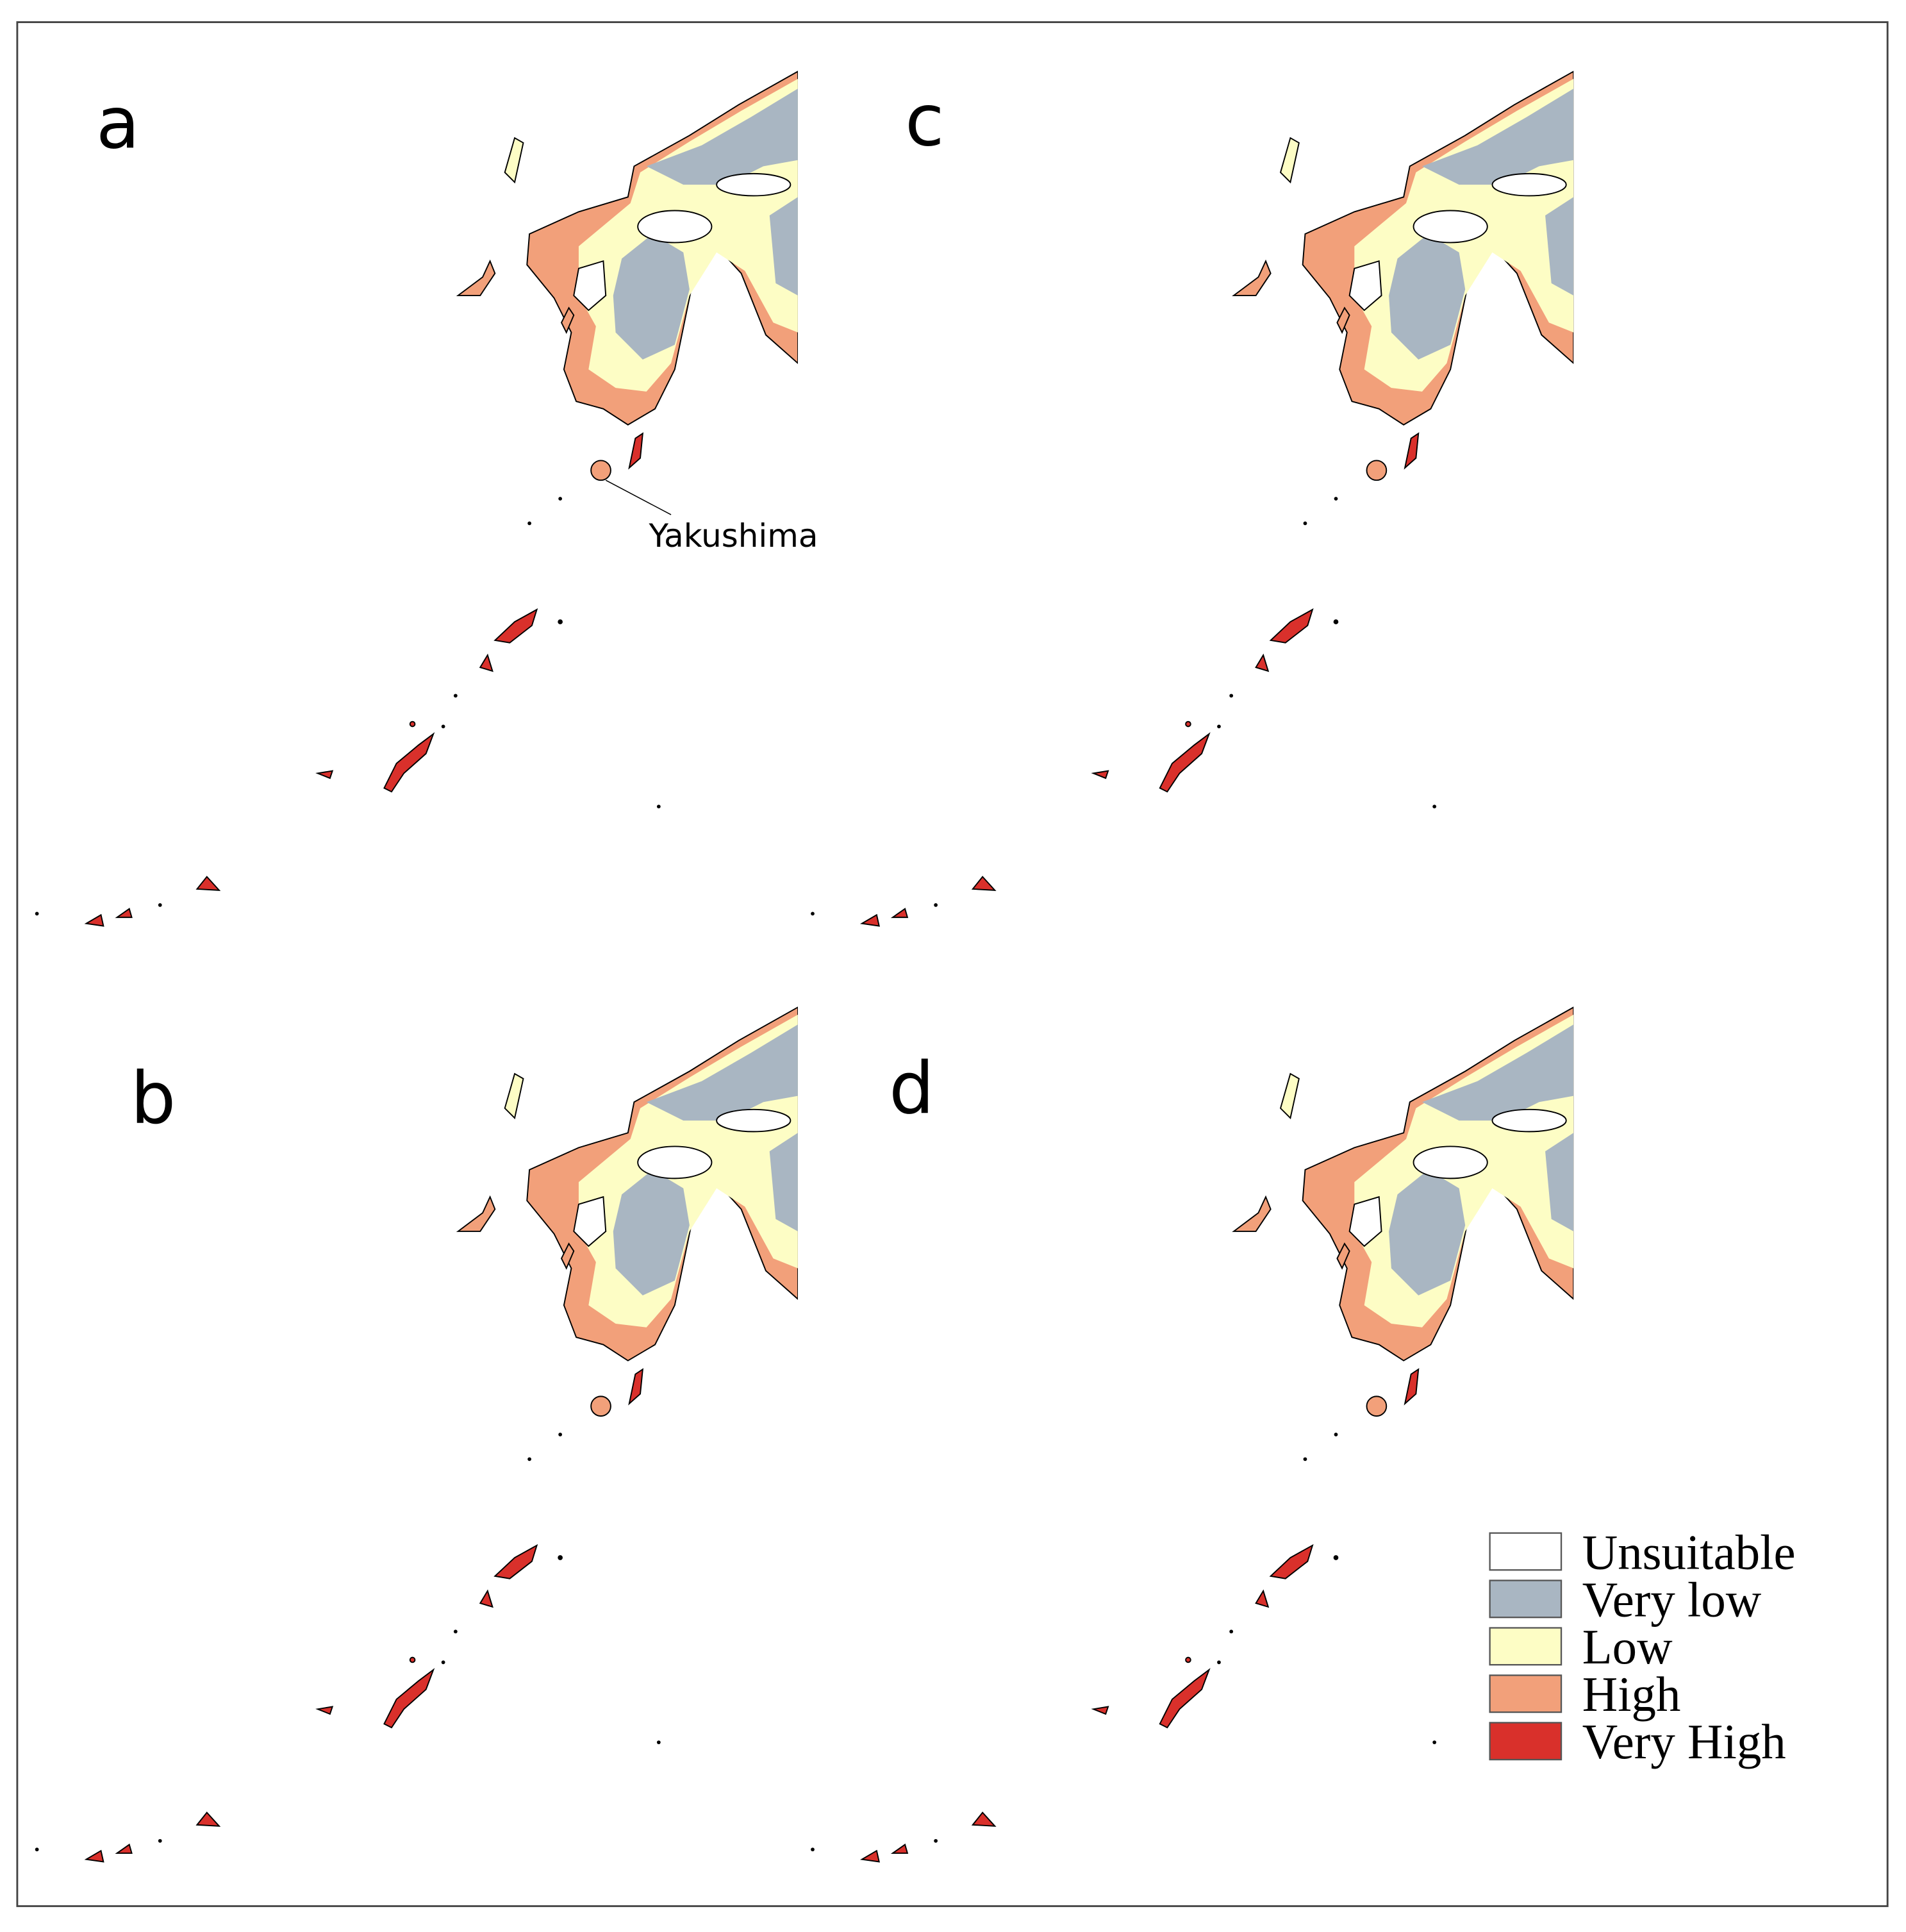 The width and height of the screenshot is (1906, 1932). I want to click on legend-label: Very low, so click(1672, 1599).